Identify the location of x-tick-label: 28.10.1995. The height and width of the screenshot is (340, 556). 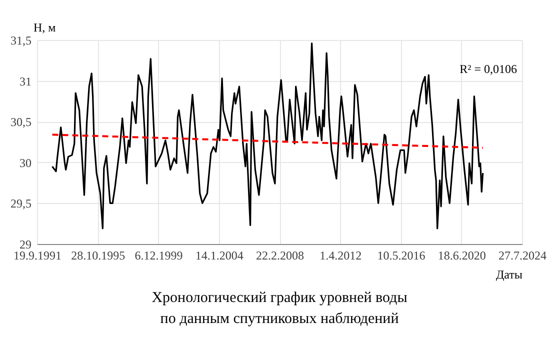
(98, 255).